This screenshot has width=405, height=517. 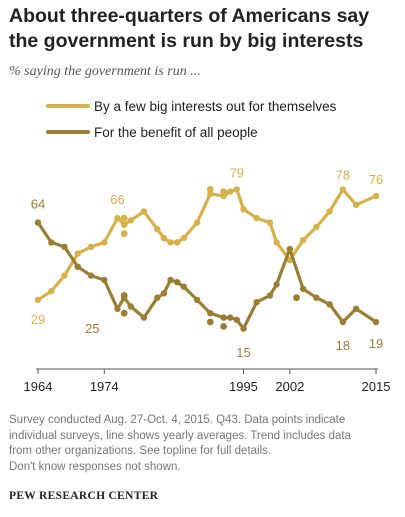 What do you see at coordinates (38, 204) in the screenshot?
I see `data-label: 64` at bounding box center [38, 204].